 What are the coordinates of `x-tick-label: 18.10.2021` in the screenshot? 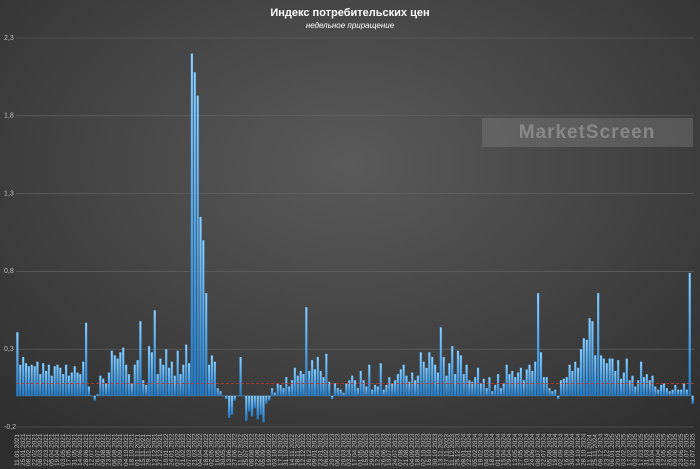 It's located at (132, 449).